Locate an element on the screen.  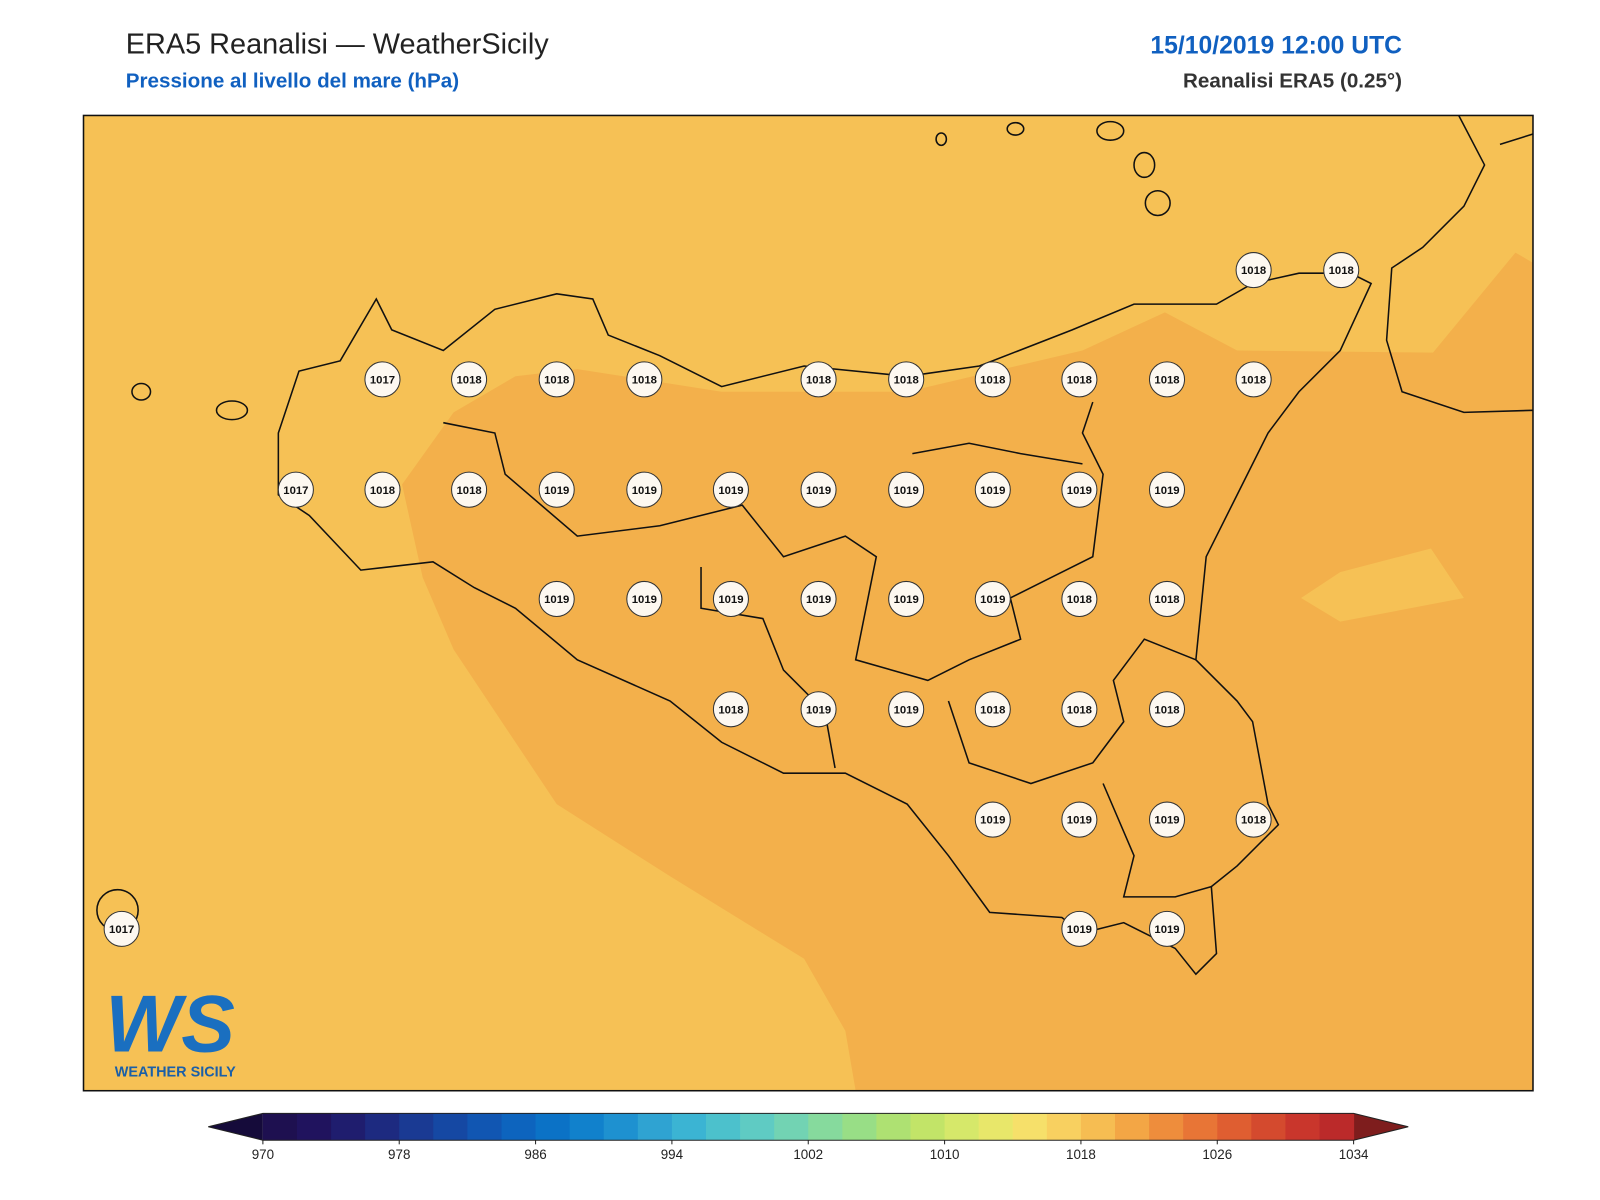
station-label: 1017 is located at coordinates (382, 381).